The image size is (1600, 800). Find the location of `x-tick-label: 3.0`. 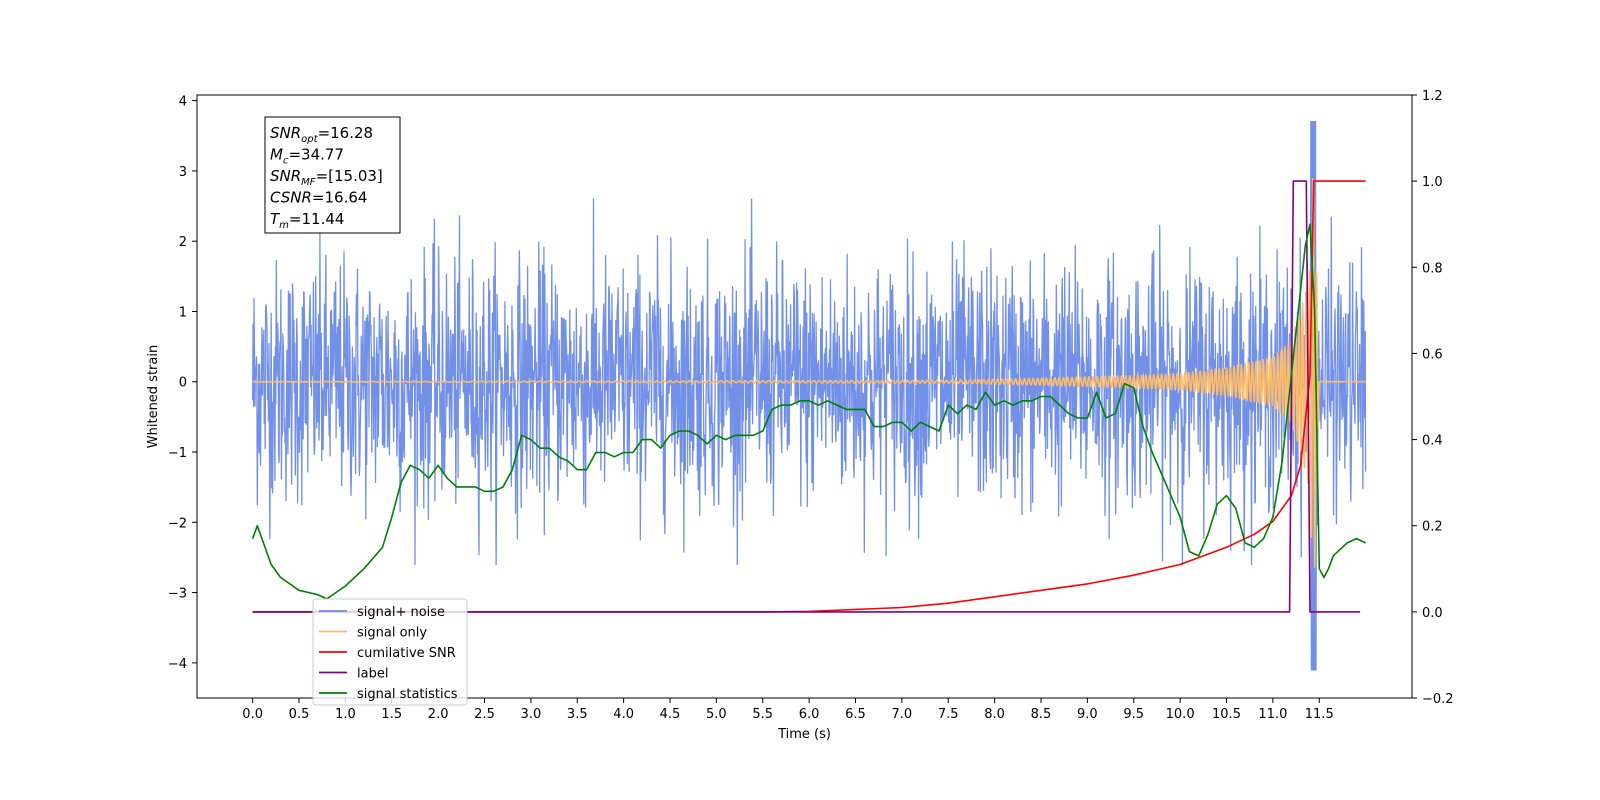

x-tick-label: 3.0 is located at coordinates (531, 714).